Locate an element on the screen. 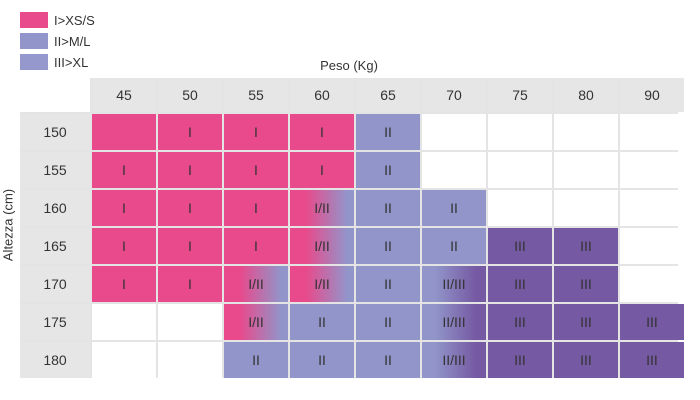  height-header-175: 175 is located at coordinates (55, 322).